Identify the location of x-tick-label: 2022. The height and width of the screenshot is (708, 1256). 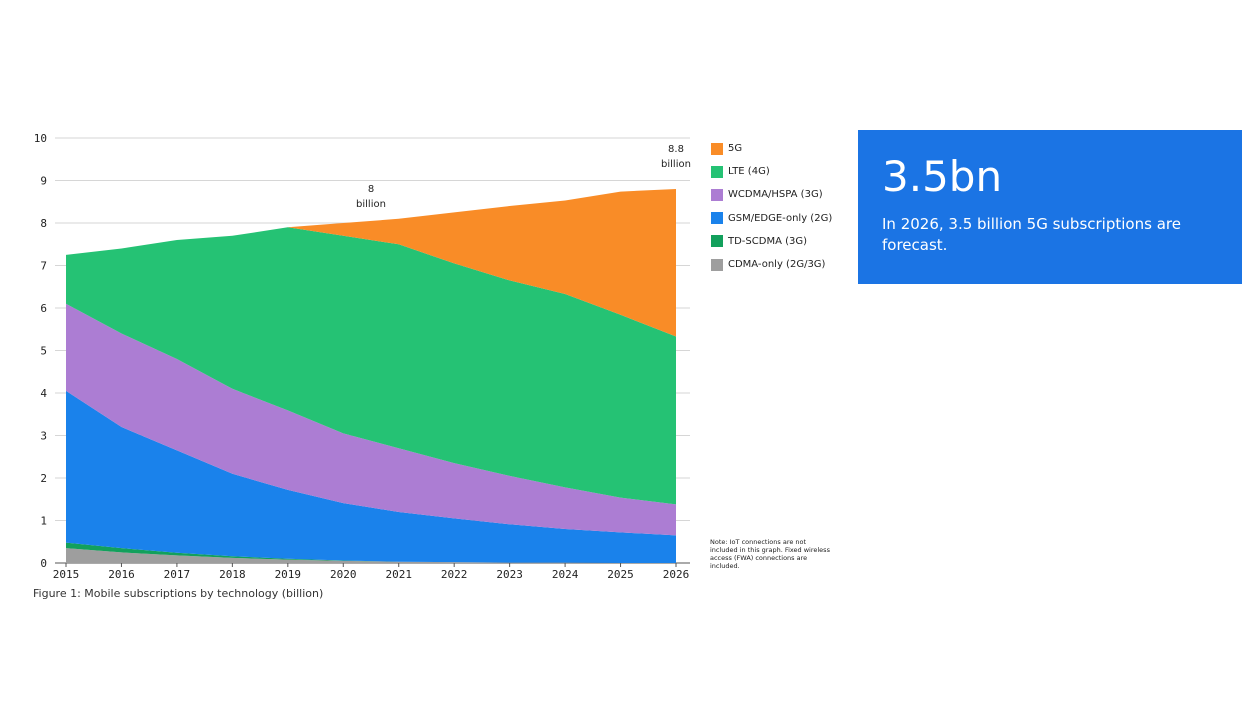
(454, 574).